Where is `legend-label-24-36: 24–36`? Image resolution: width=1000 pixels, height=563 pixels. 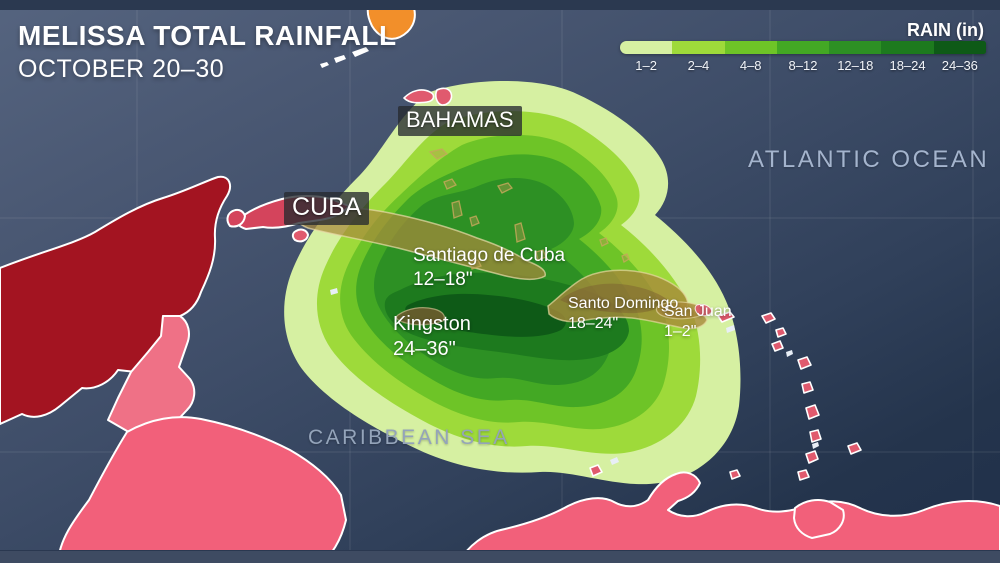 legend-label-24-36: 24–36 is located at coordinates (959, 65).